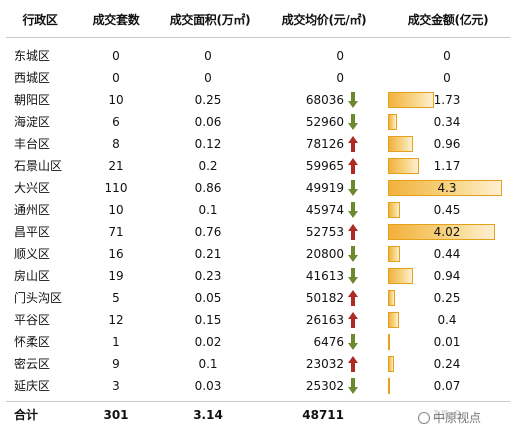 The width and height of the screenshot is (516, 429). What do you see at coordinates (447, 166) in the screenshot?
I see `amount-value: 1.17` at bounding box center [447, 166].